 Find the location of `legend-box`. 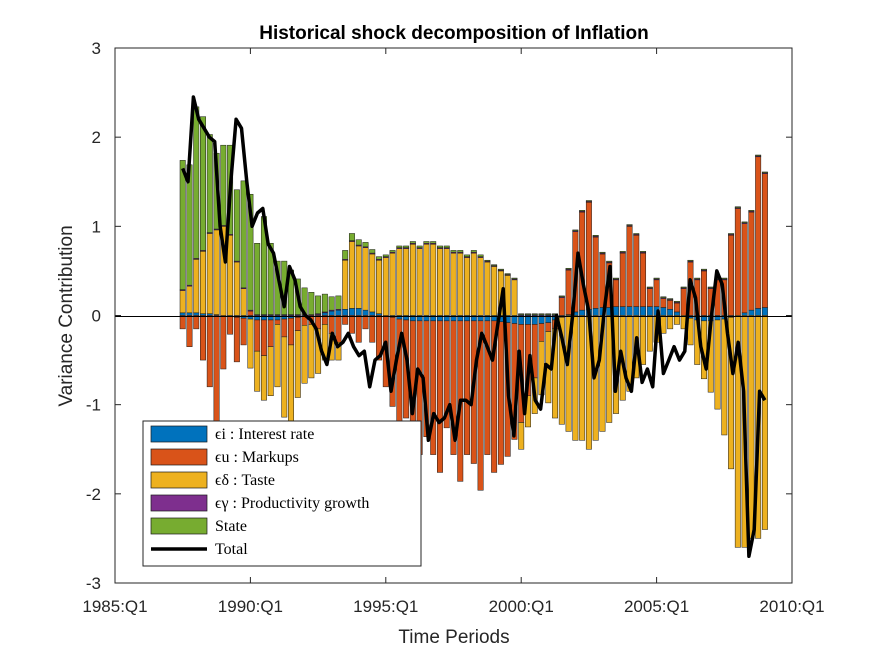

legend-box is located at coordinates (282, 493).